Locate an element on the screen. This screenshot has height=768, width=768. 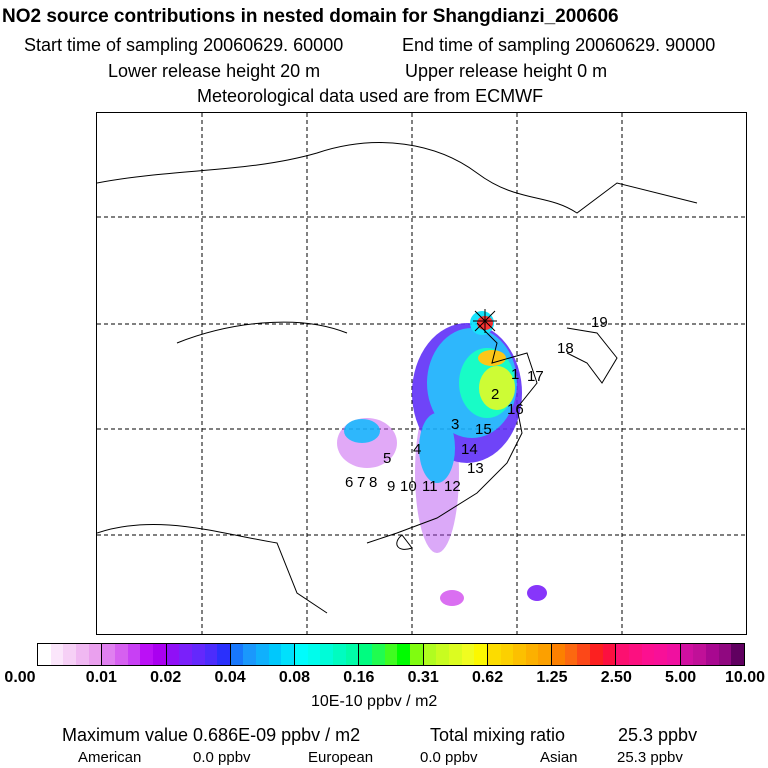
american-label: American is located at coordinates (110, 757).